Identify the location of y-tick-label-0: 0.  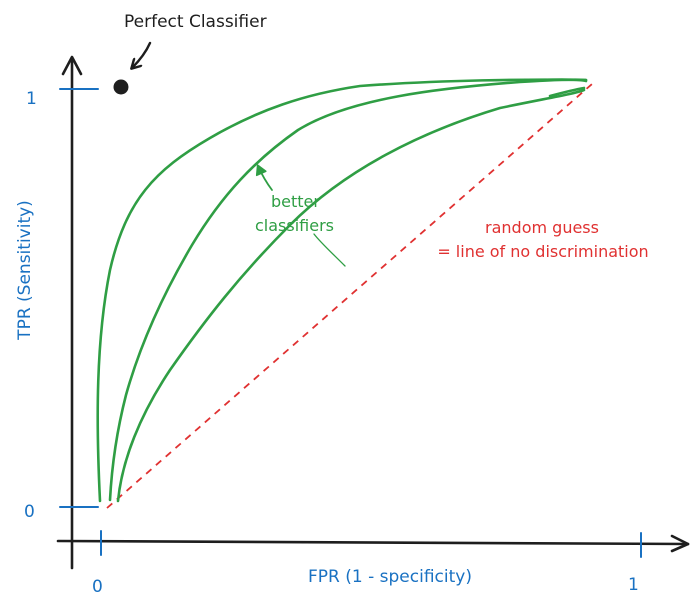
(29, 512).